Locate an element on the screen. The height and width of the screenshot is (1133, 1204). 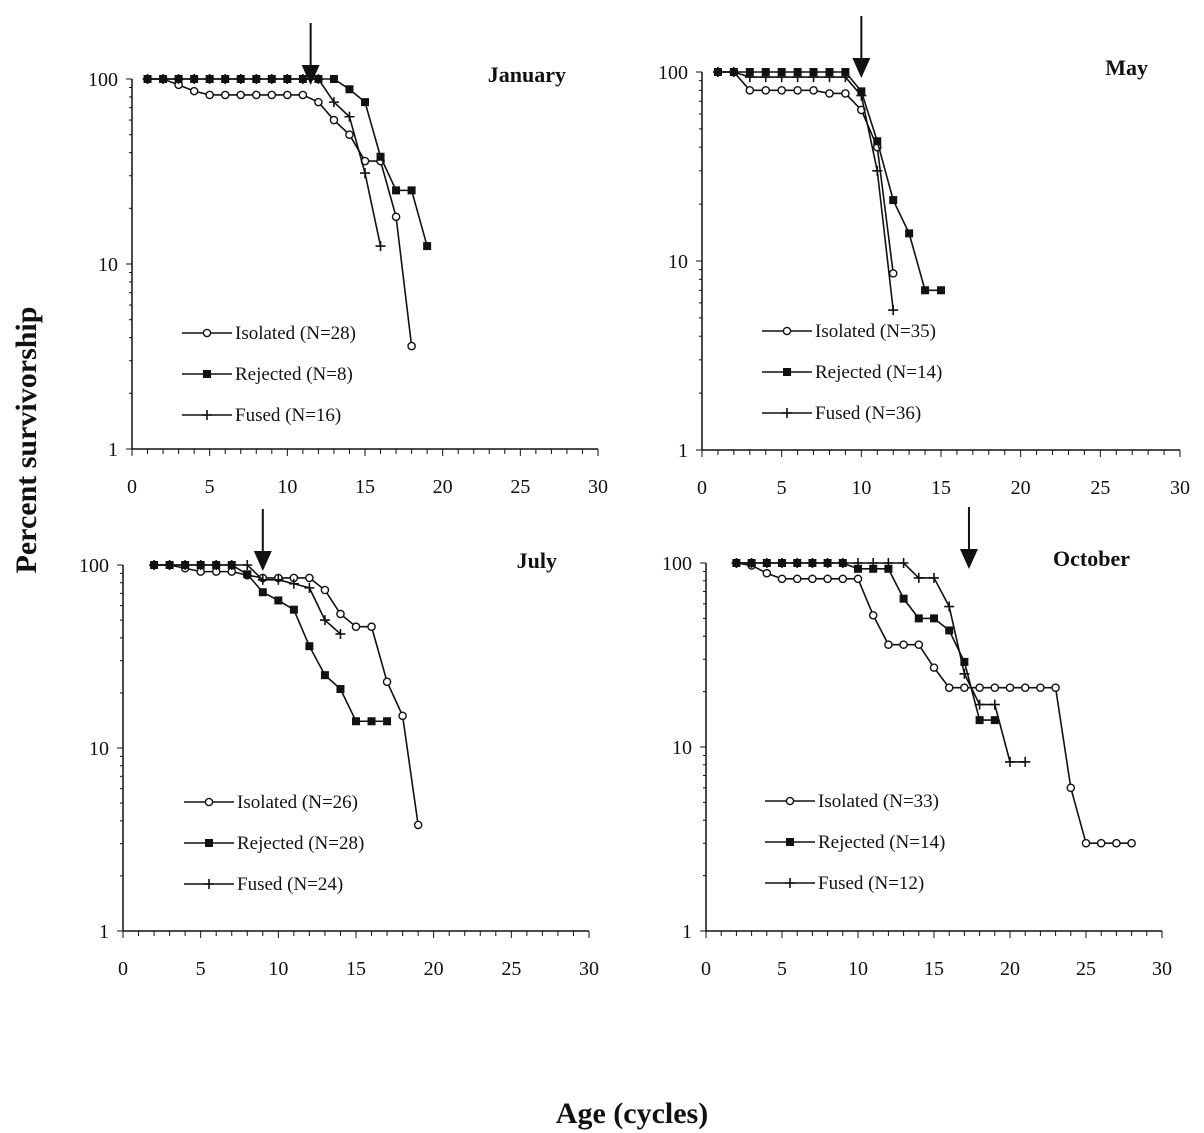
series-open-circle is located at coordinates (805, 172).